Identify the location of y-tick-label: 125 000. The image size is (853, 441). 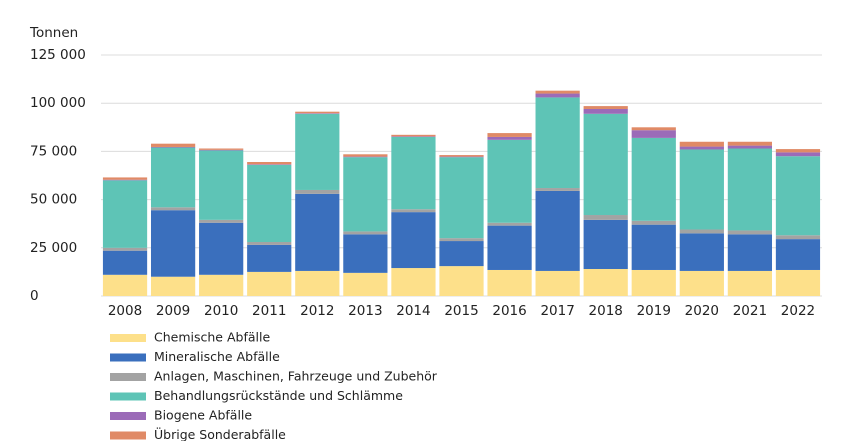
(58, 55).